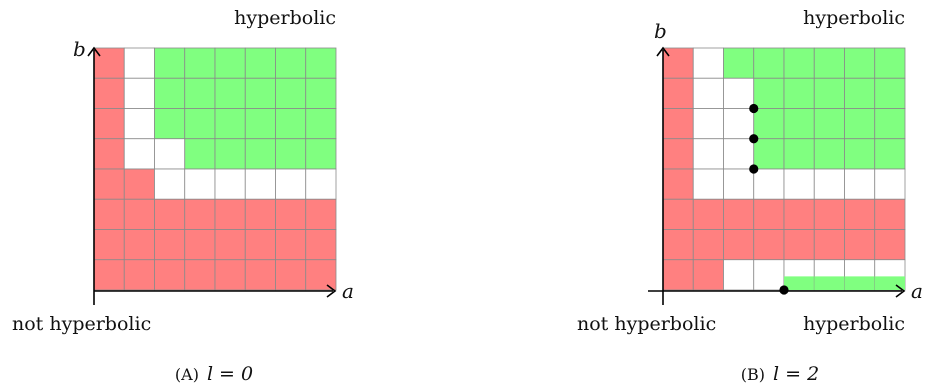 The width and height of the screenshot is (929, 388). What do you see at coordinates (796, 374) in the screenshot?
I see `caption-math-b: l = 2` at bounding box center [796, 374].